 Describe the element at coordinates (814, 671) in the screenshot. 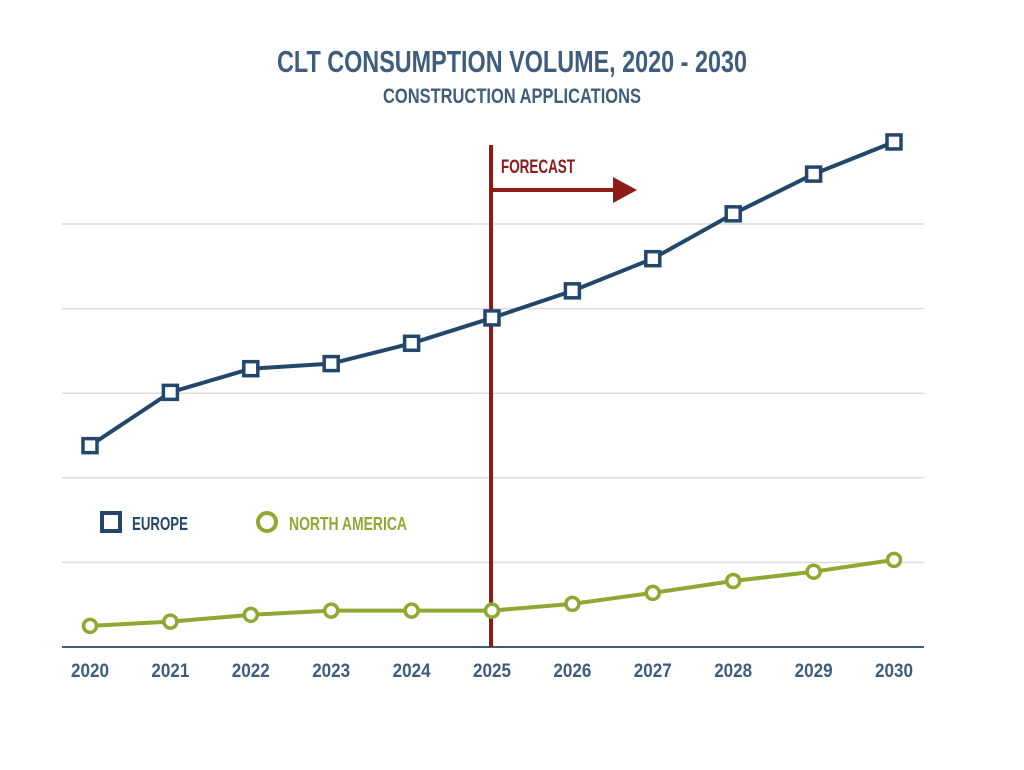

I see `x-tick-label: 2029` at that location.